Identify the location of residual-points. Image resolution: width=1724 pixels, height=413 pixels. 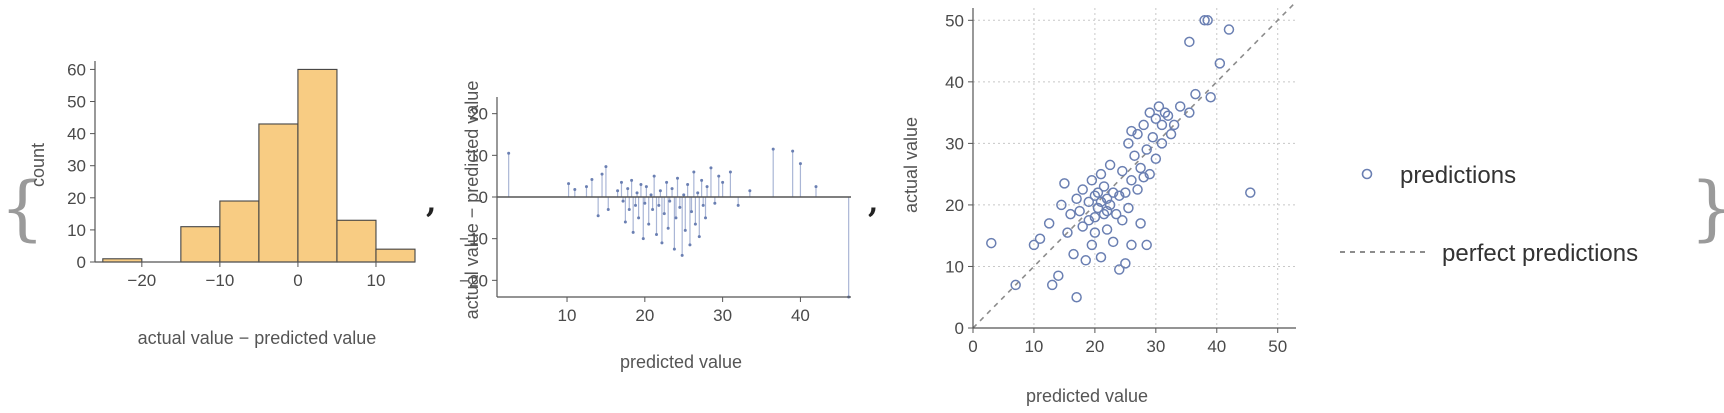
(679, 223).